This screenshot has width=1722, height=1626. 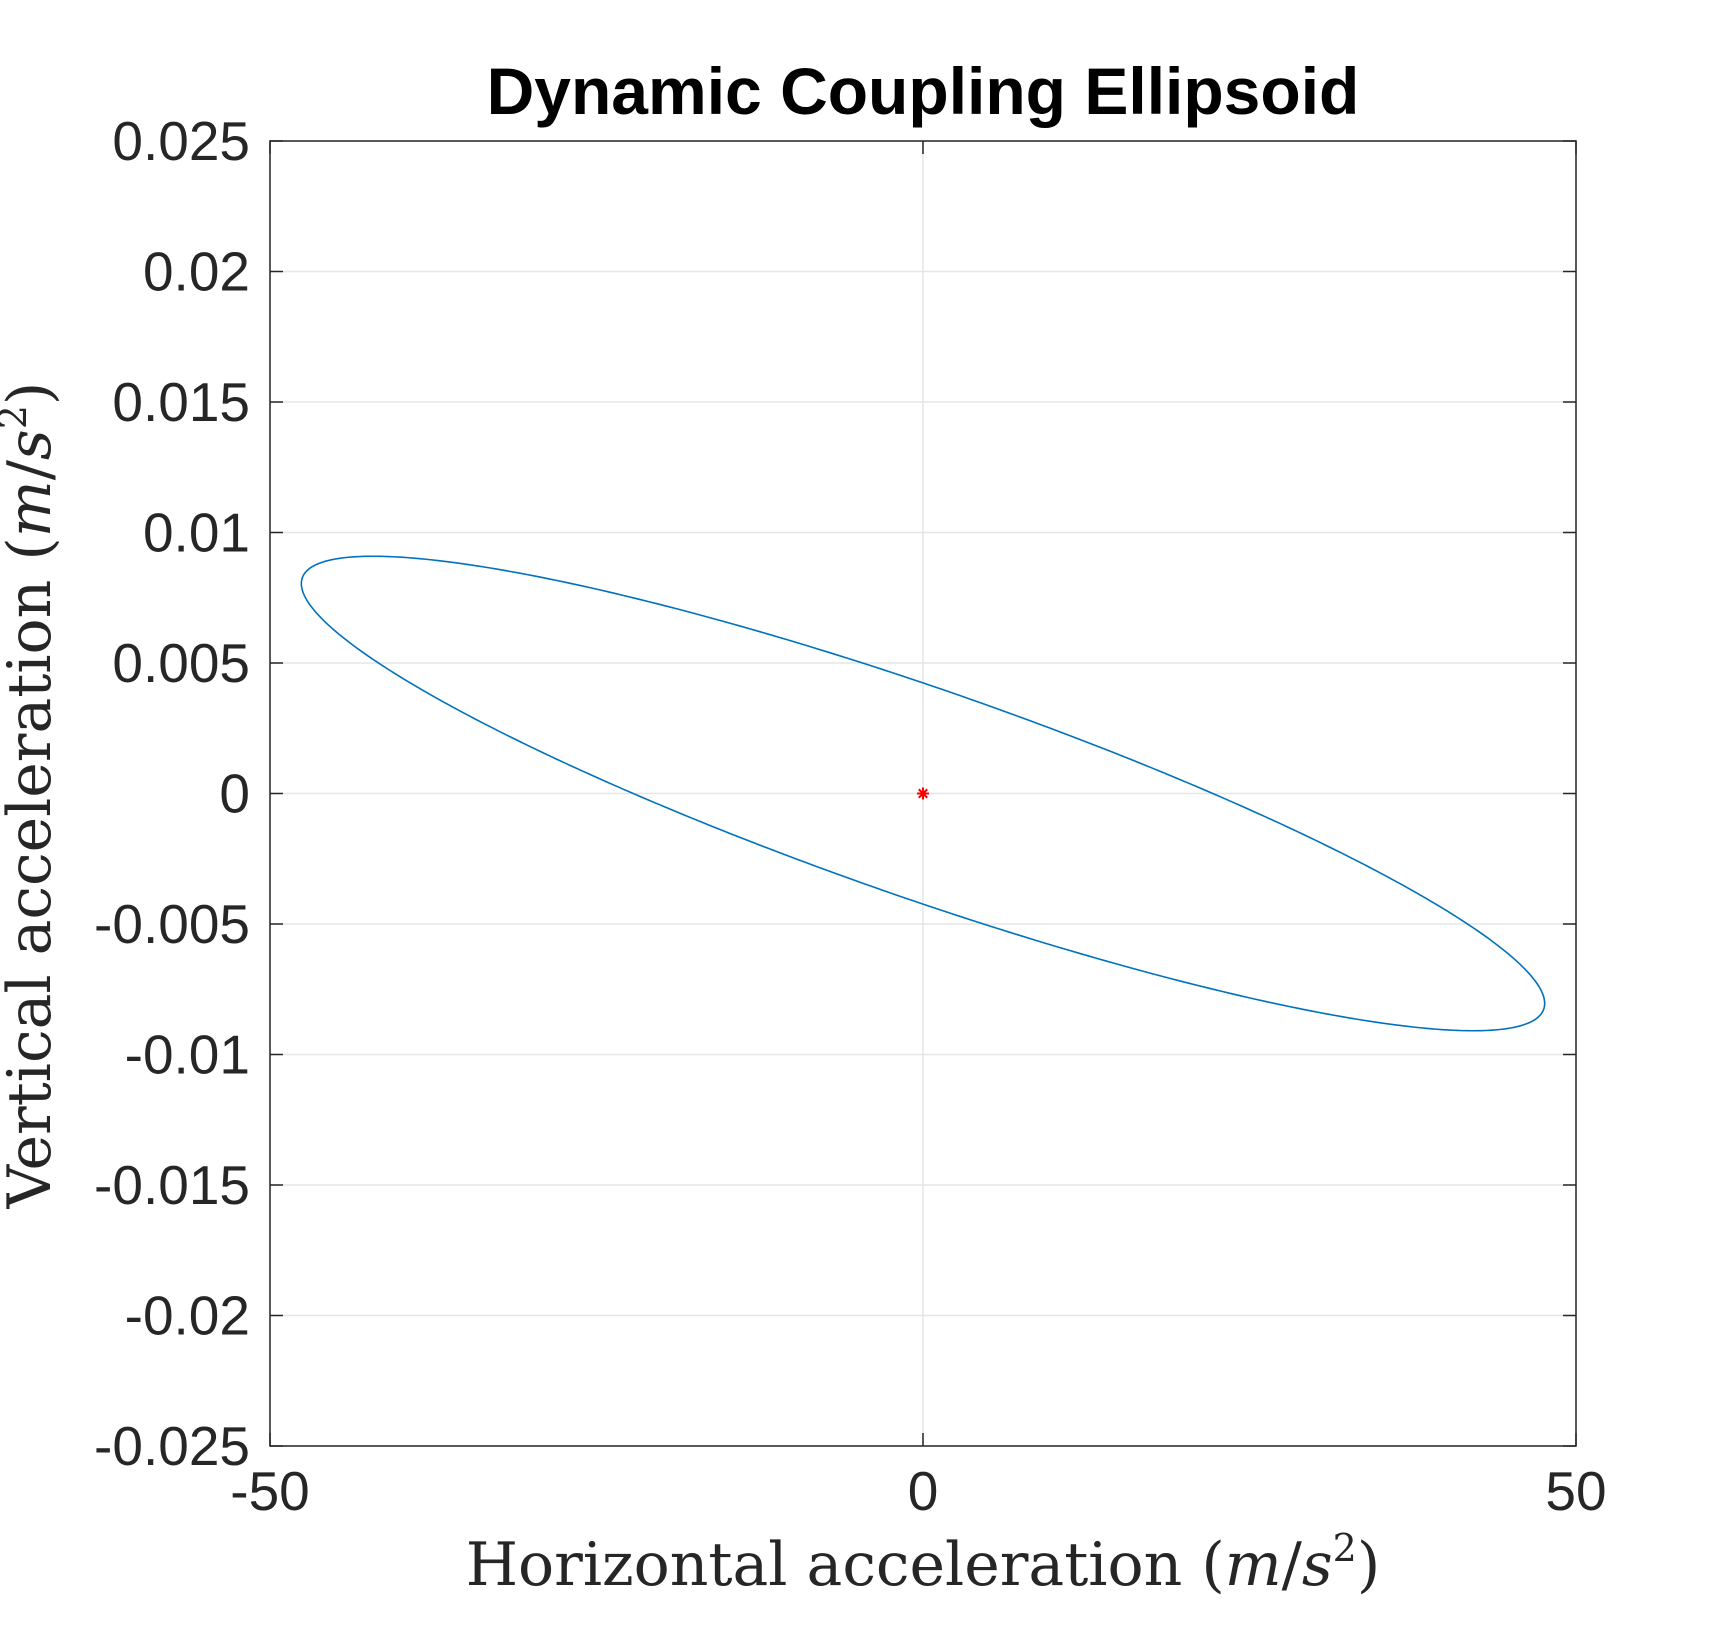 I want to click on x-tick-label: 0, so click(x=923, y=1491).